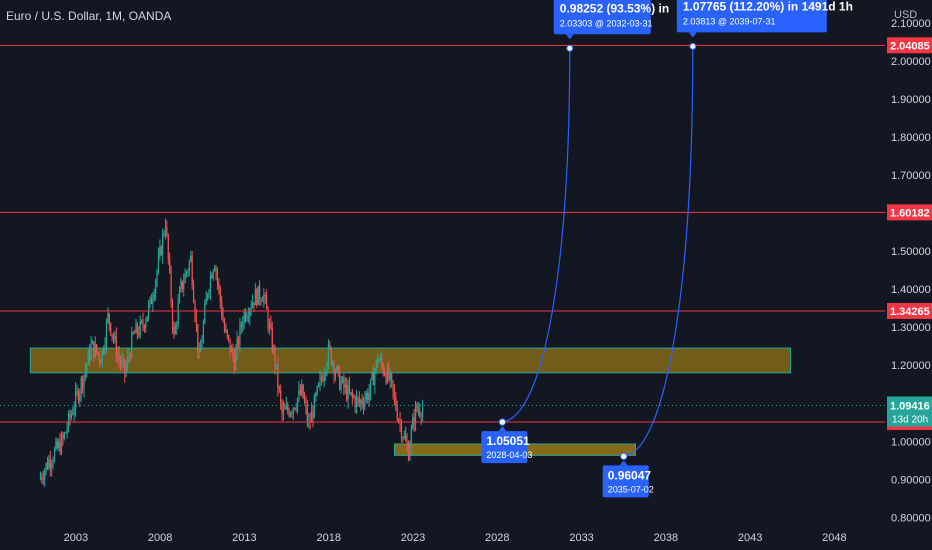 The height and width of the screenshot is (550, 932). Describe the element at coordinates (910, 213) in the screenshot. I see `level-price-tag-text: 1.60182` at that location.